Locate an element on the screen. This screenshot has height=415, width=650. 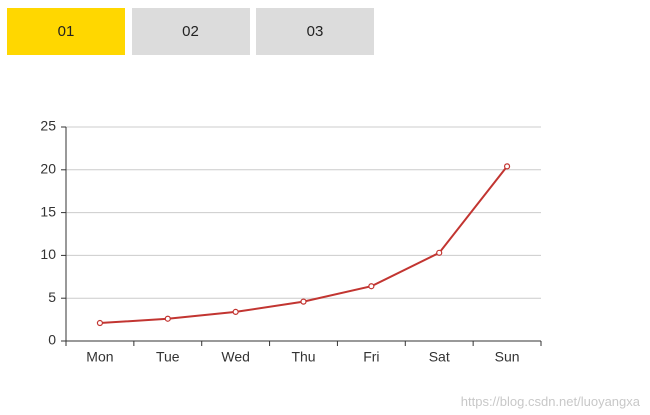
y-tick-label: 25 is located at coordinates (48, 126).